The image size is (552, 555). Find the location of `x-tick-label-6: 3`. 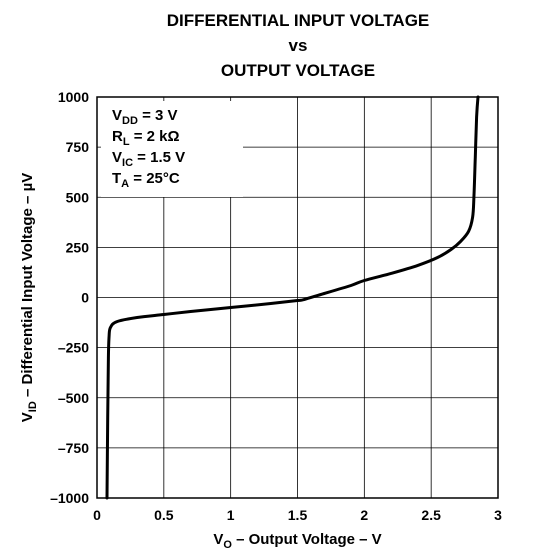

x-tick-label-6: 3 is located at coordinates (498, 515).